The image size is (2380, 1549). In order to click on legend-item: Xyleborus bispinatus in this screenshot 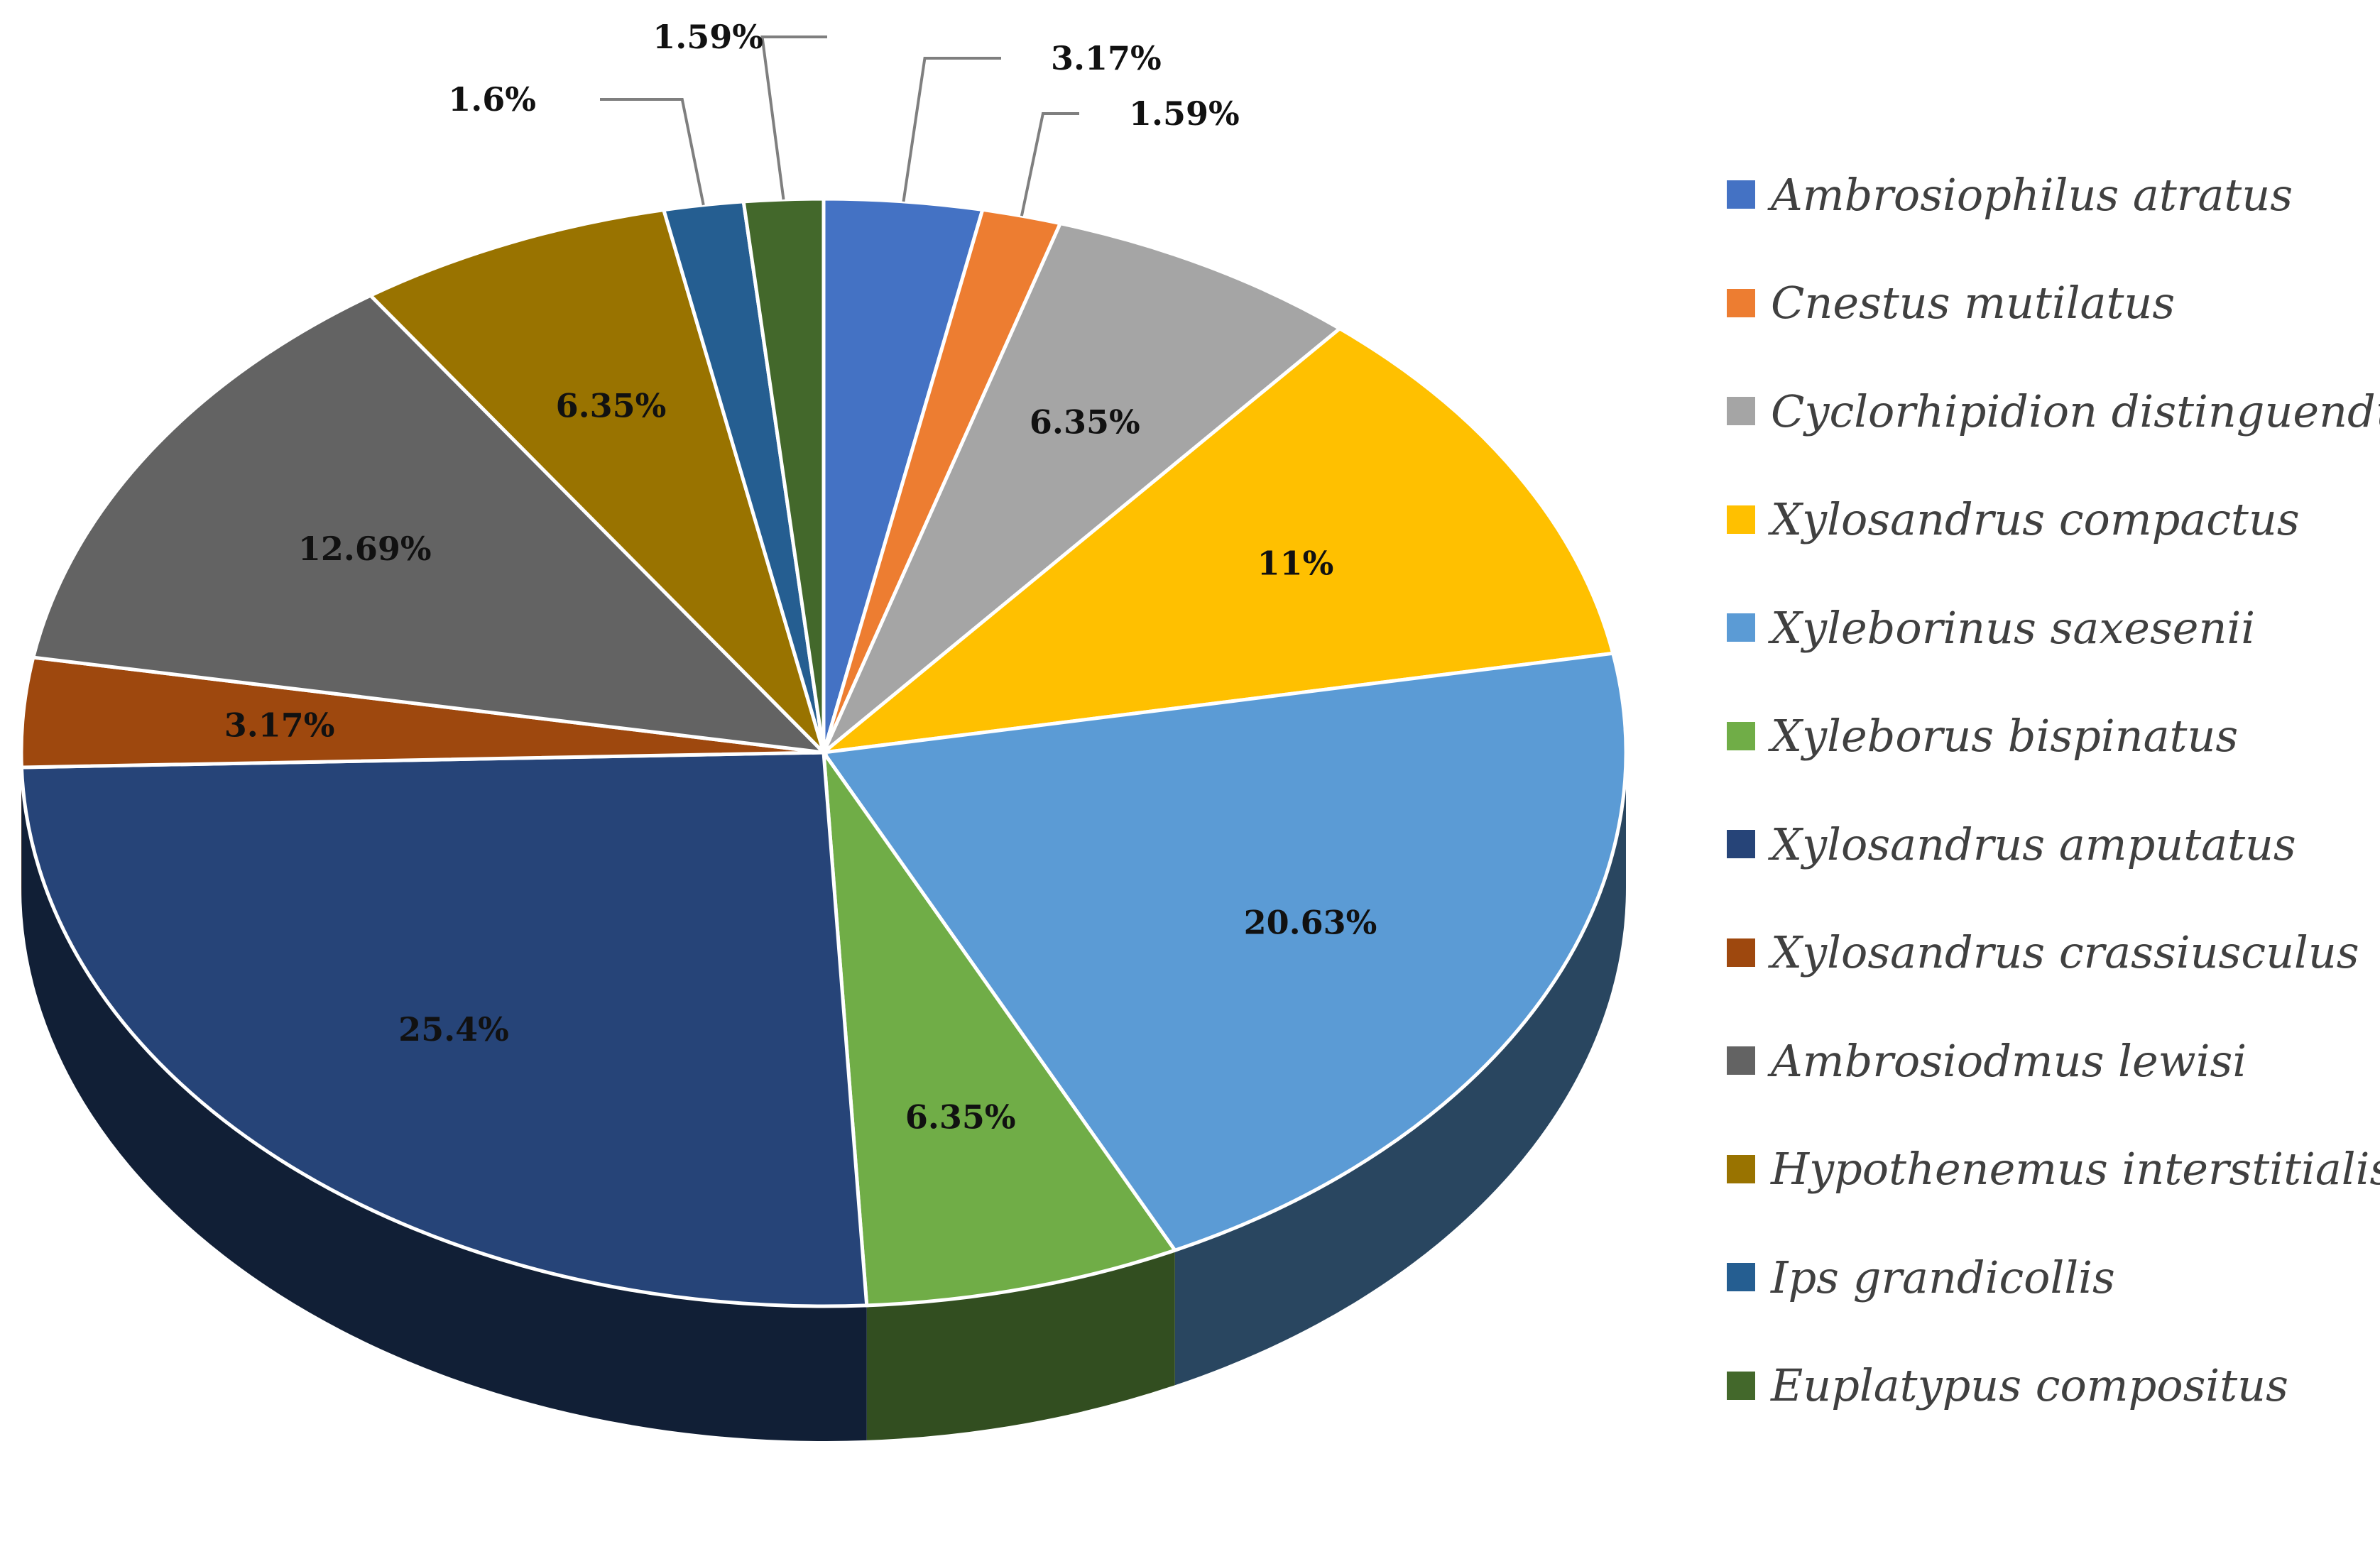, I will do `click(2050, 736)`.